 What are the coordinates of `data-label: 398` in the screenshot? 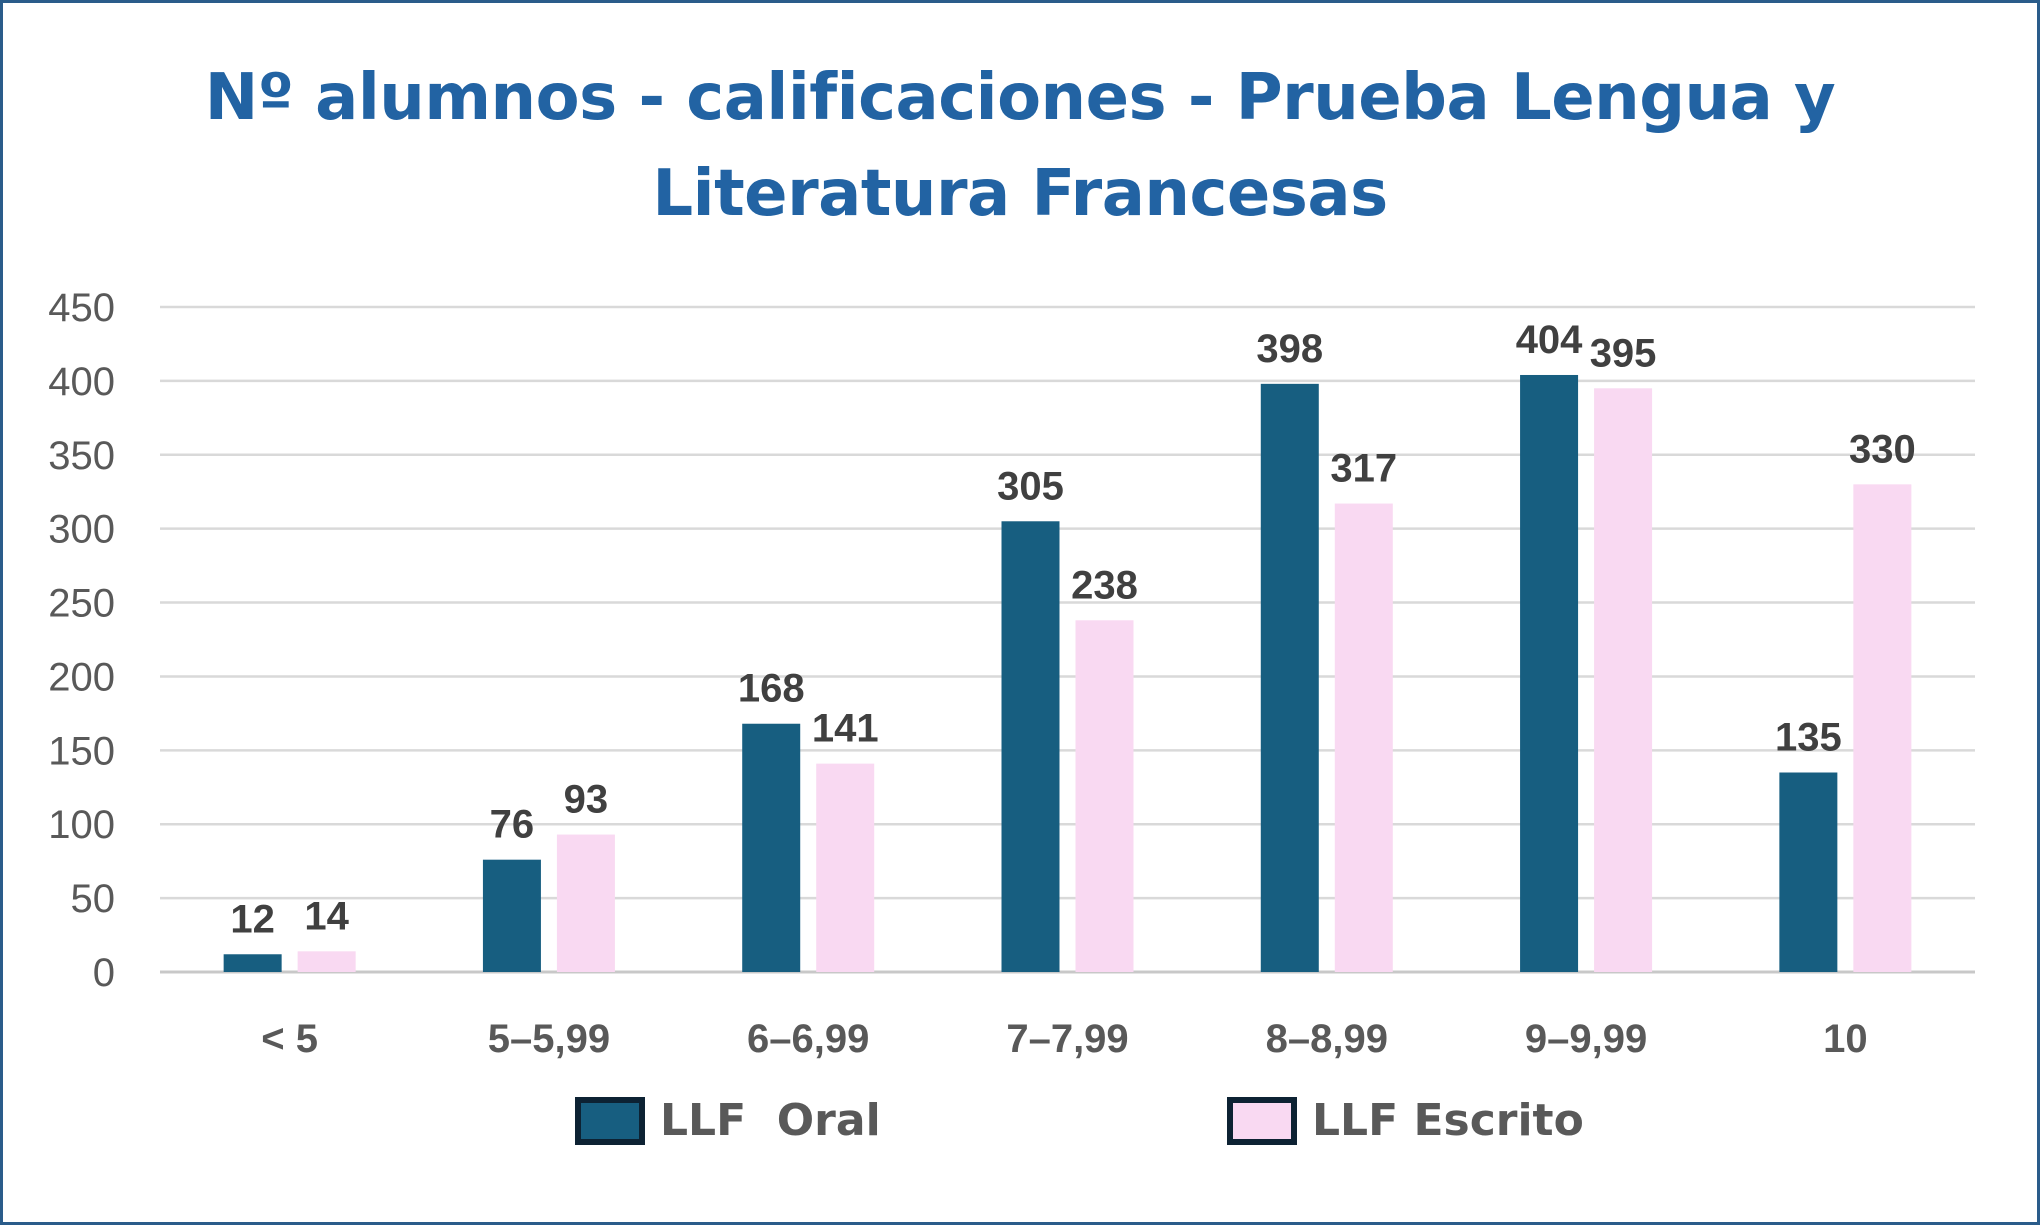 It's located at (1289, 349).